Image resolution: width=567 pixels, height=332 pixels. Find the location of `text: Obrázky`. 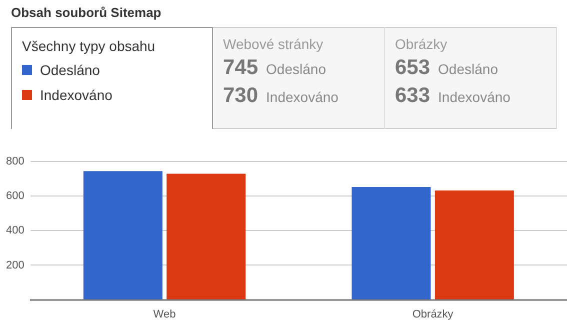

text: Obrázky is located at coordinates (421, 44).